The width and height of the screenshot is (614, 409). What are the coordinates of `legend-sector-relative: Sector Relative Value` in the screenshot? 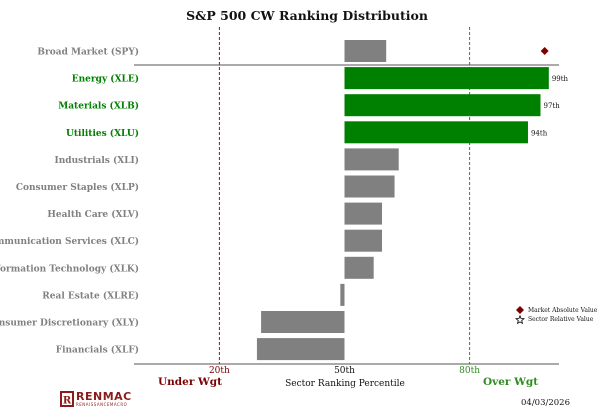 It's located at (561, 319).